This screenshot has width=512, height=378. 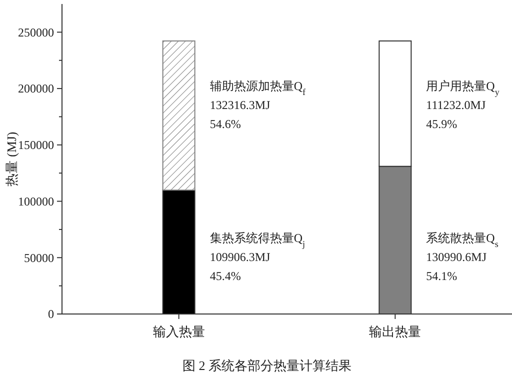 What do you see at coordinates (258, 257) in the screenshot?
I see `text: 集热系统得热量Q$_{j}$ 109906.3MJ 45.4%` at bounding box center [258, 257].